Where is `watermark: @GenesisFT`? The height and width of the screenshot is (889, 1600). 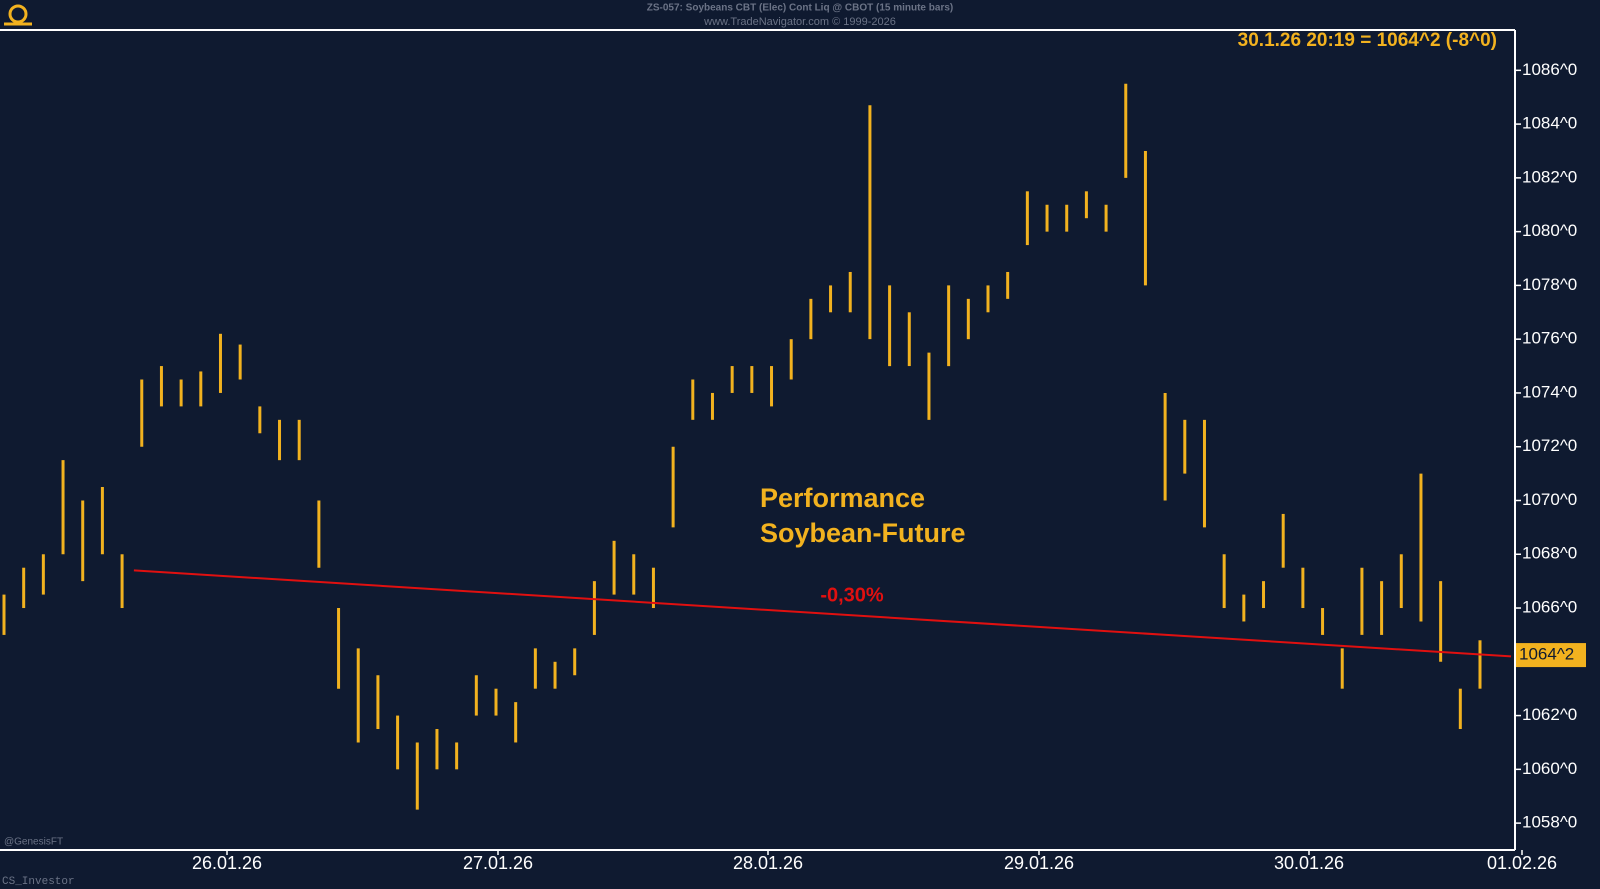 watermark: @GenesisFT is located at coordinates (33, 842).